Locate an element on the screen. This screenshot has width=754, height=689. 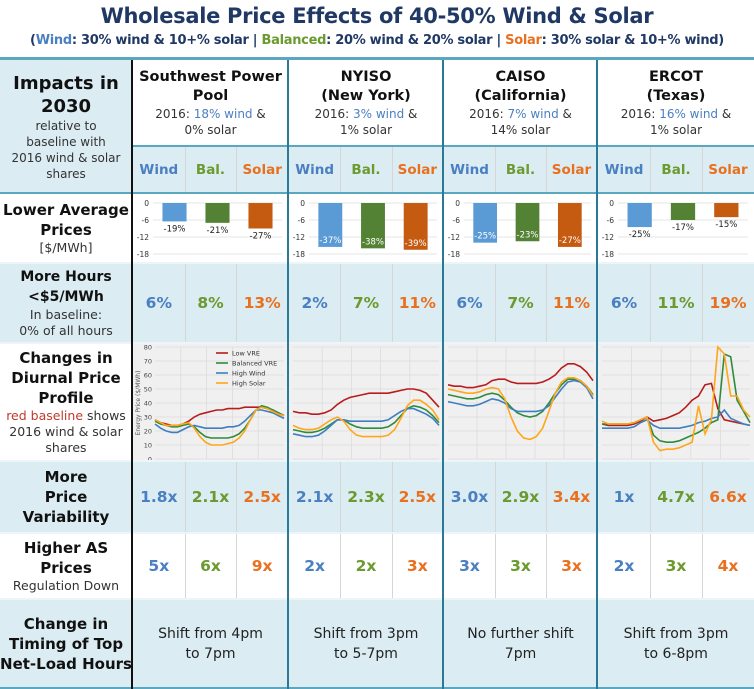
y-tick-label: 40 is located at coordinates (148, 404).